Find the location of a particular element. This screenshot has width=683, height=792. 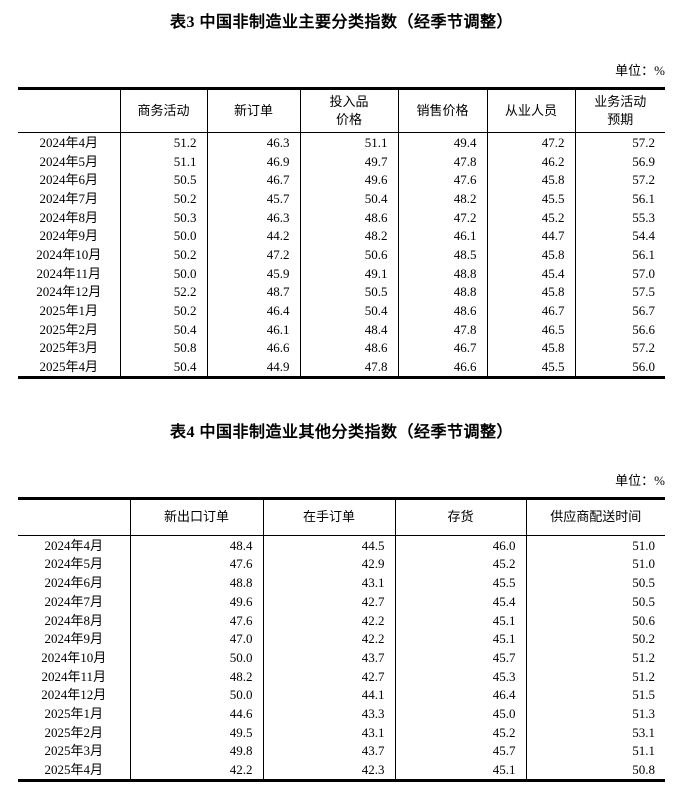

table4-header-row: 新出口订单 在手订单 存货 供应商配送时间 is located at coordinates (341, 517).